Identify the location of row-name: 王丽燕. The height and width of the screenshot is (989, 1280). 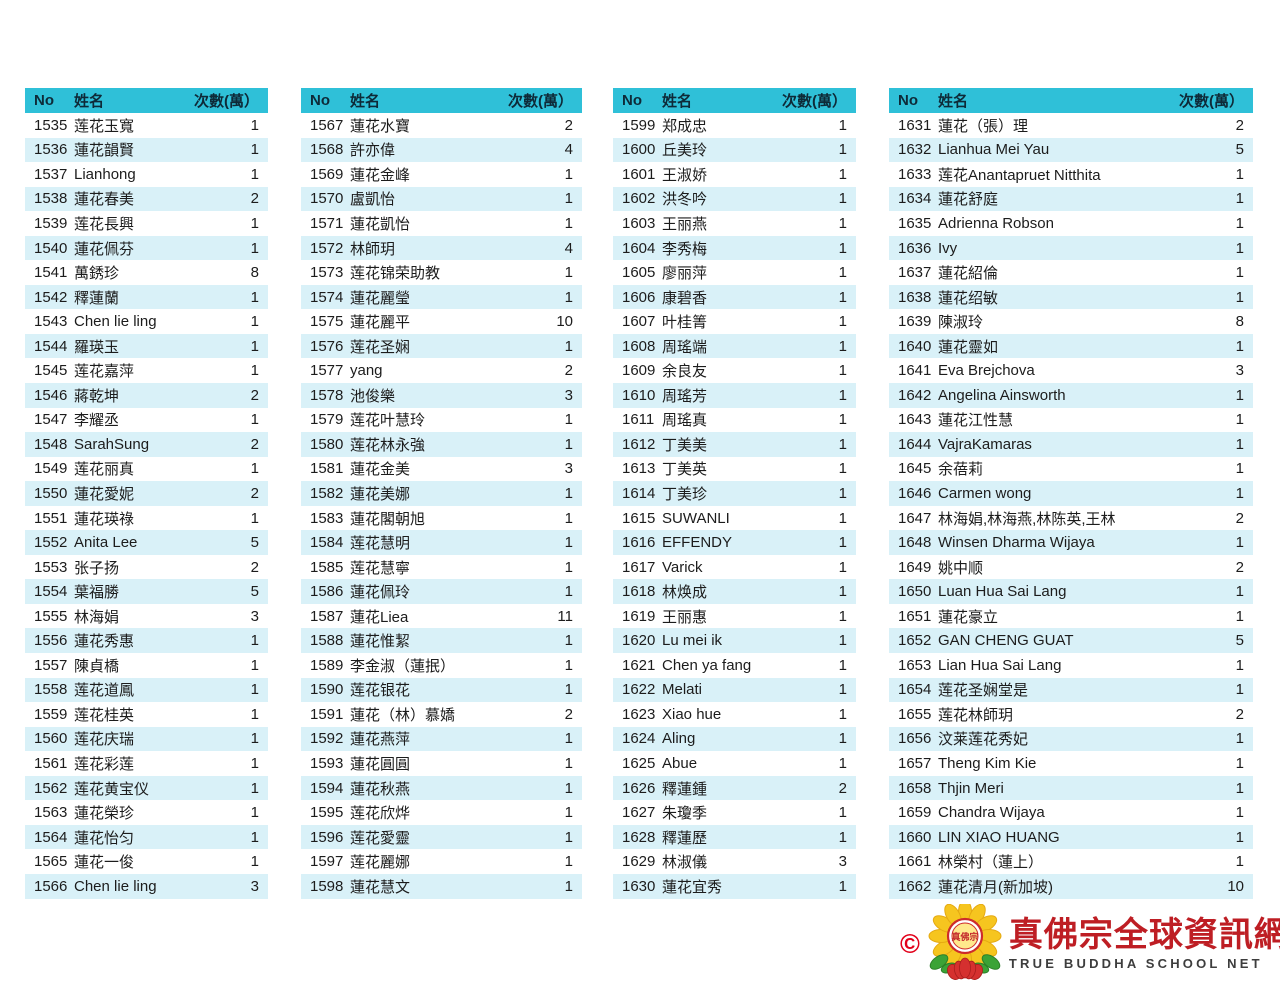
(685, 224).